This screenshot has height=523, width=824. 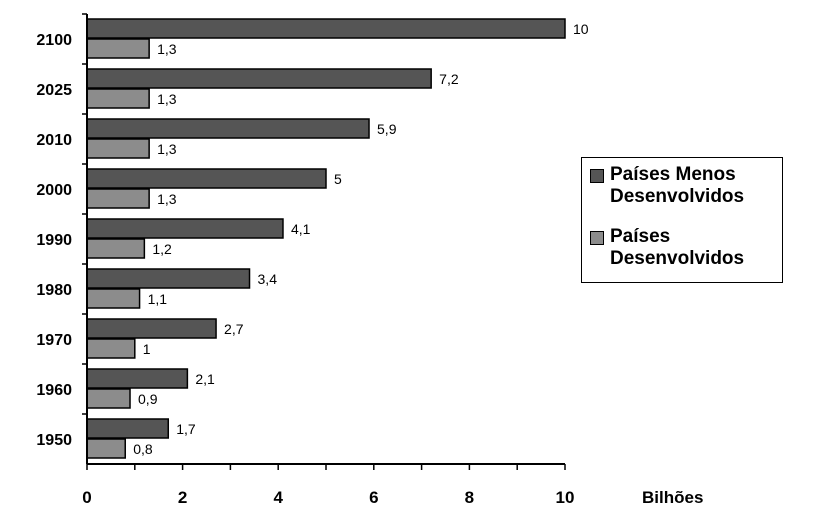 I want to click on legend-label-developed: Países Desenvolvidos, so click(x=677, y=247).